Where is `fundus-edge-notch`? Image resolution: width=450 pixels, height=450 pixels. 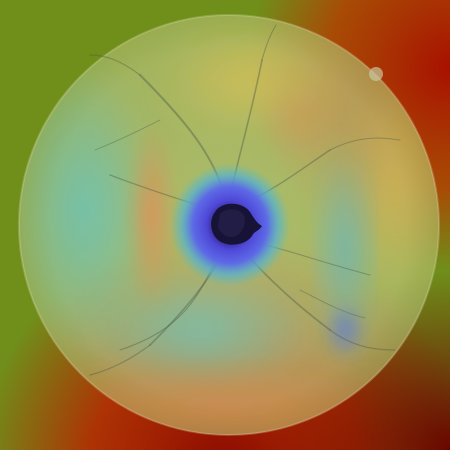
fundus-edge-notch is located at coordinates (376, 74).